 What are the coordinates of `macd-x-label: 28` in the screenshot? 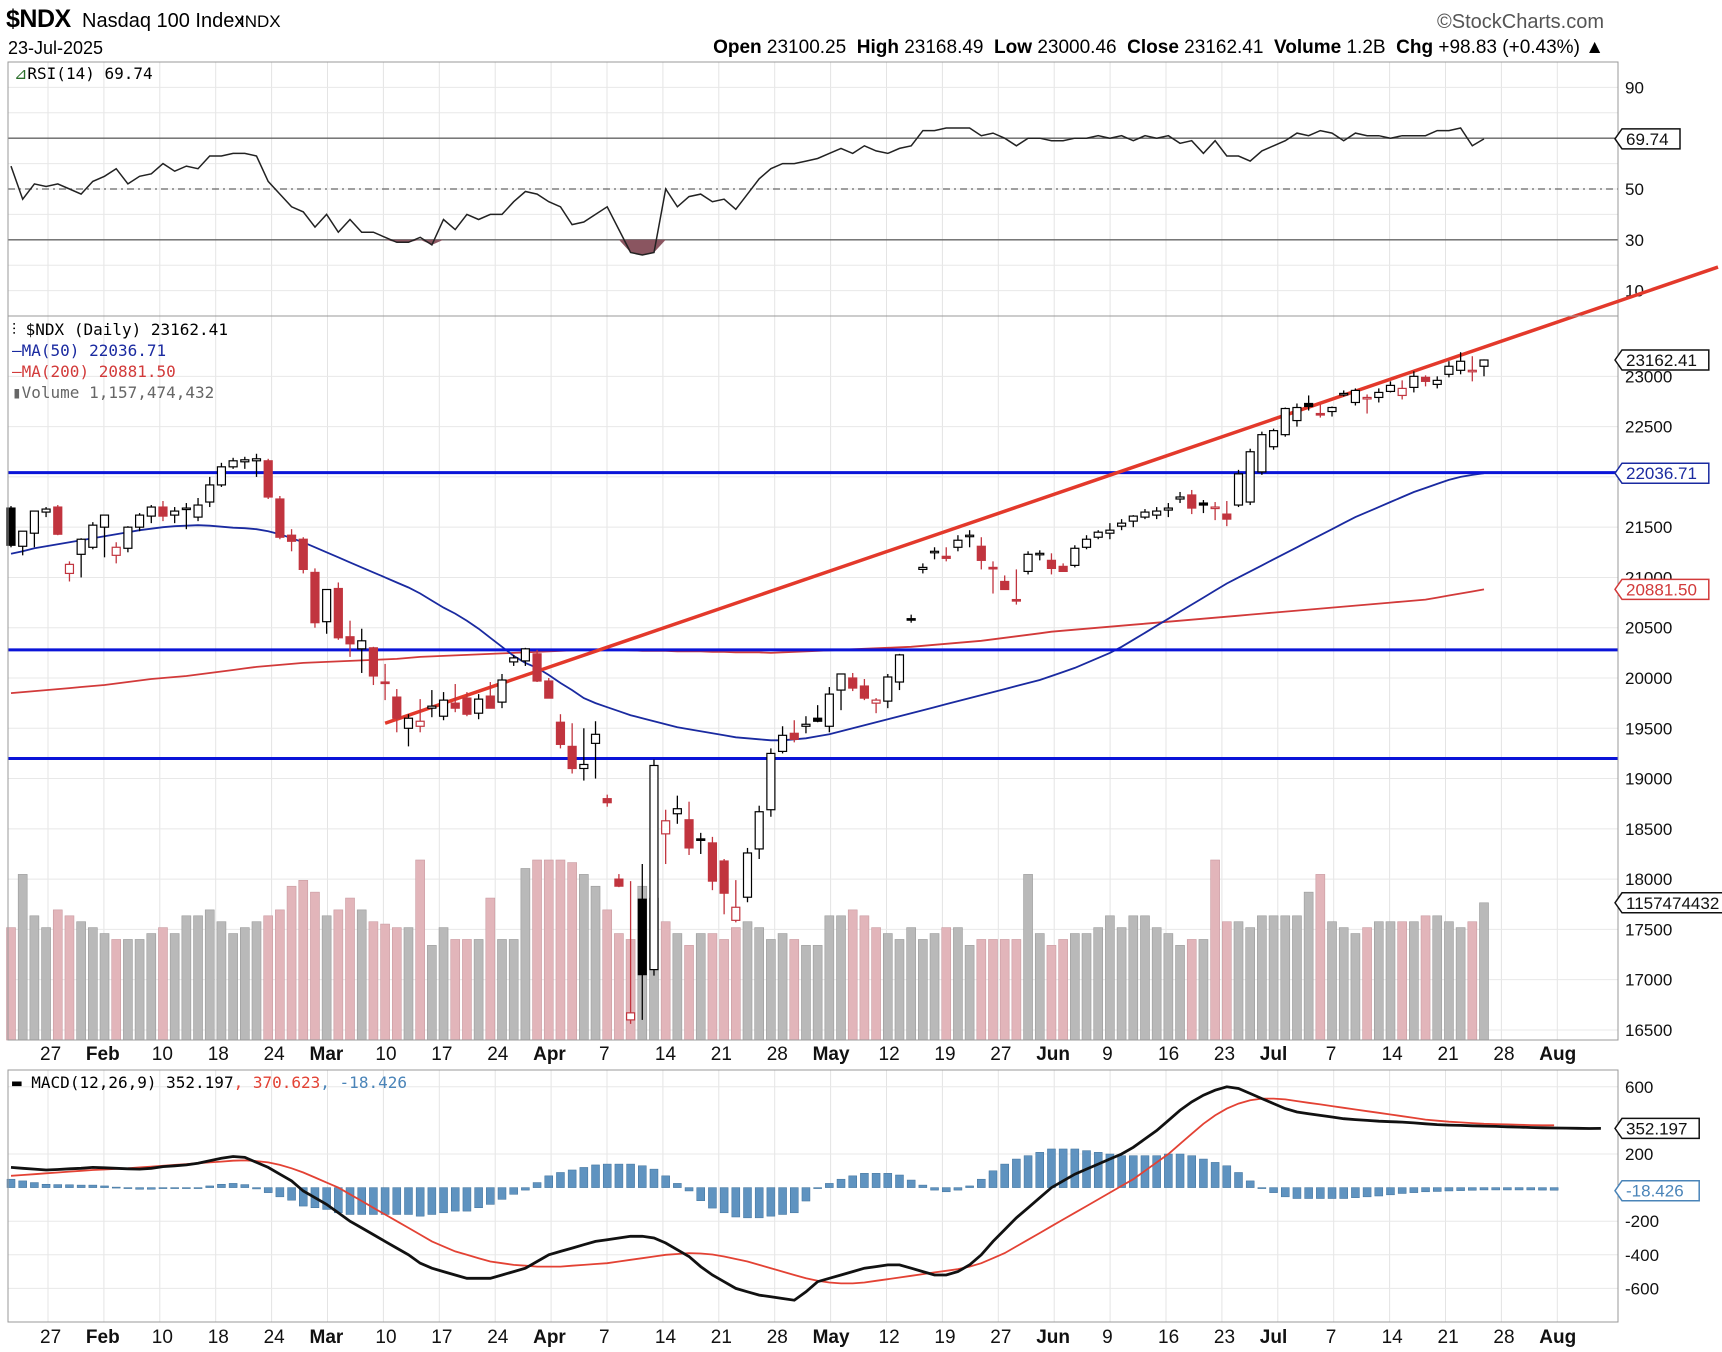 It's located at (777, 1337).